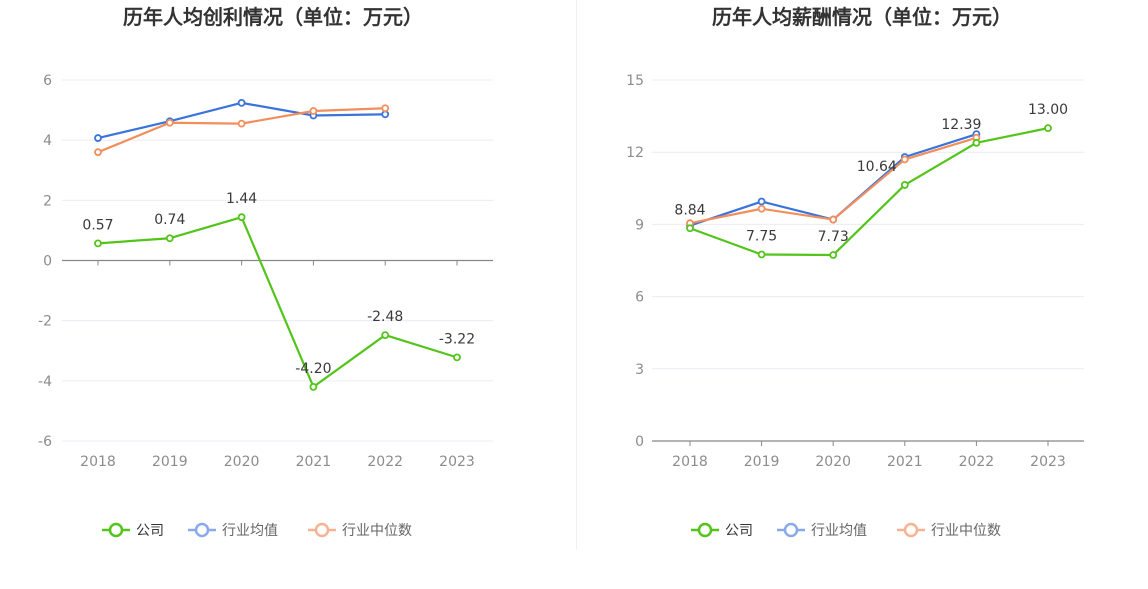  I want to click on salary-legend: 公司 行业均值 行业中位数, so click(846, 530).